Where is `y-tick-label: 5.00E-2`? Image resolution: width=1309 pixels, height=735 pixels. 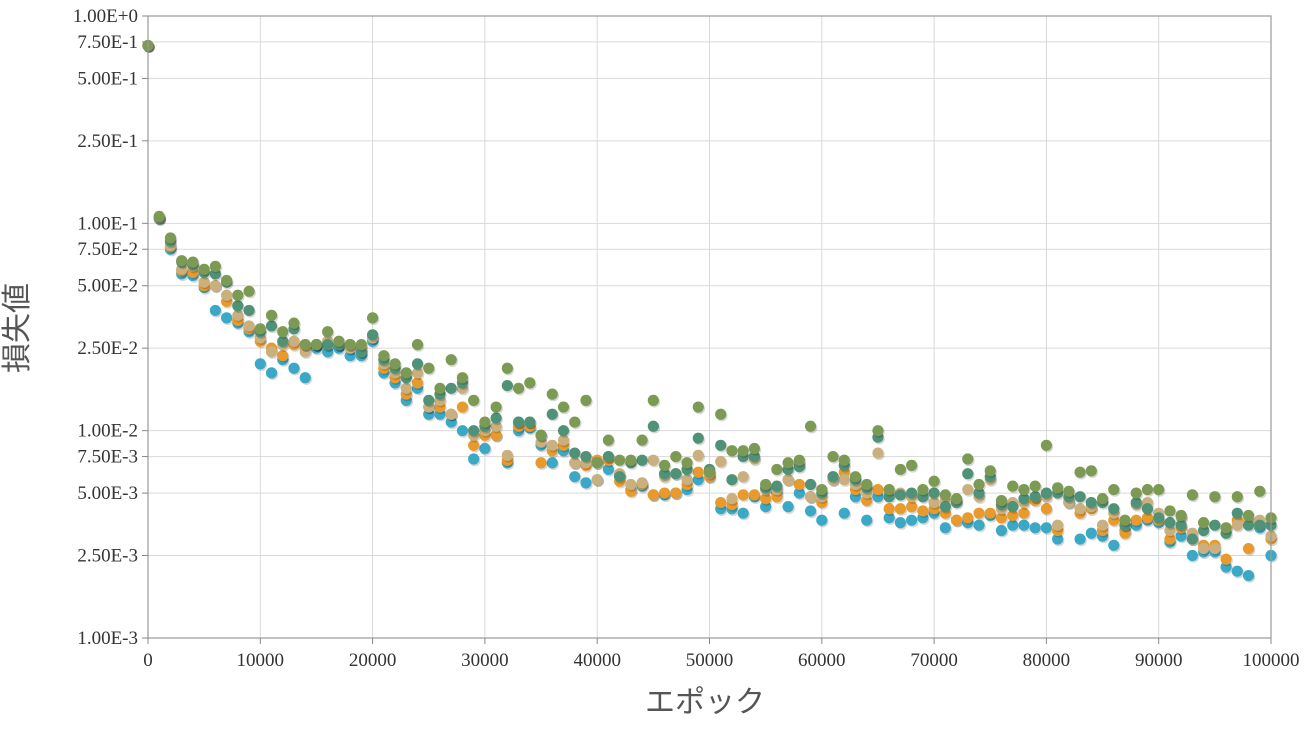 y-tick-label: 5.00E-2 is located at coordinates (107, 286).